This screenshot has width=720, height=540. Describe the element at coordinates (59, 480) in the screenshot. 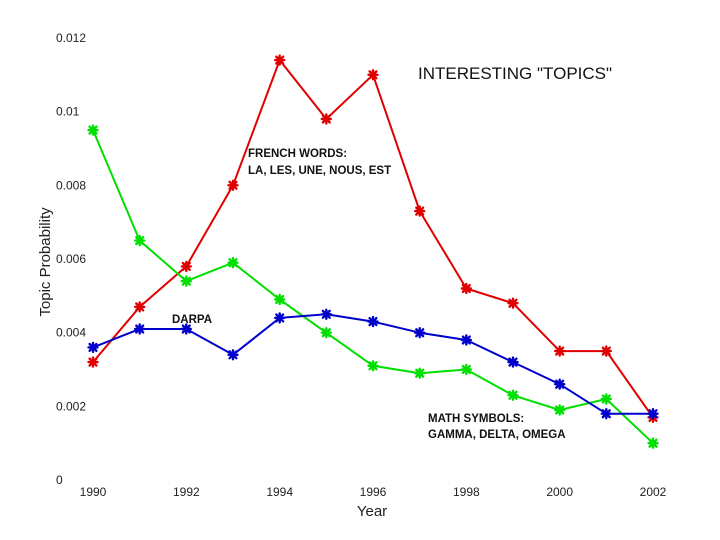

I see `y-tick-label: 0` at that location.